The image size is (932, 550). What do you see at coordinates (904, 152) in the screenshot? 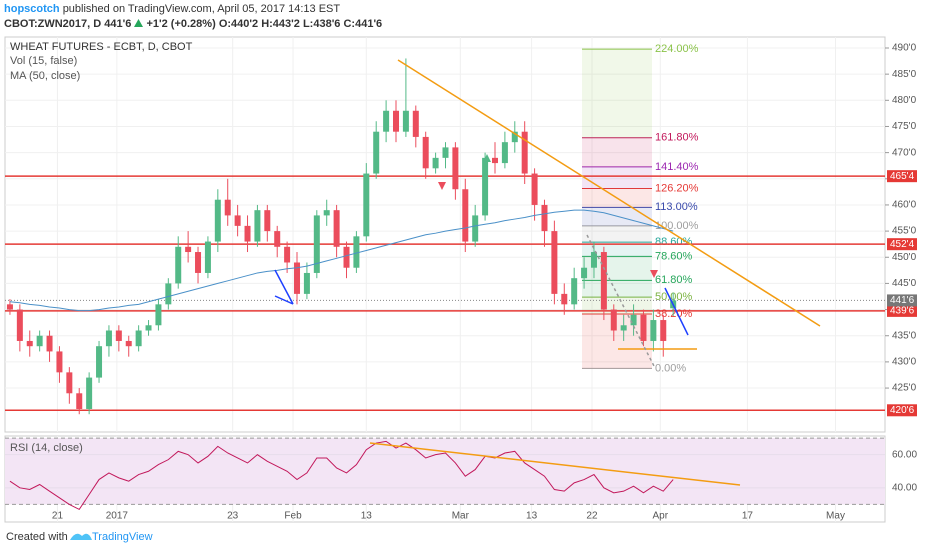
I see `y-tick-label: 470'0` at bounding box center [904, 152].